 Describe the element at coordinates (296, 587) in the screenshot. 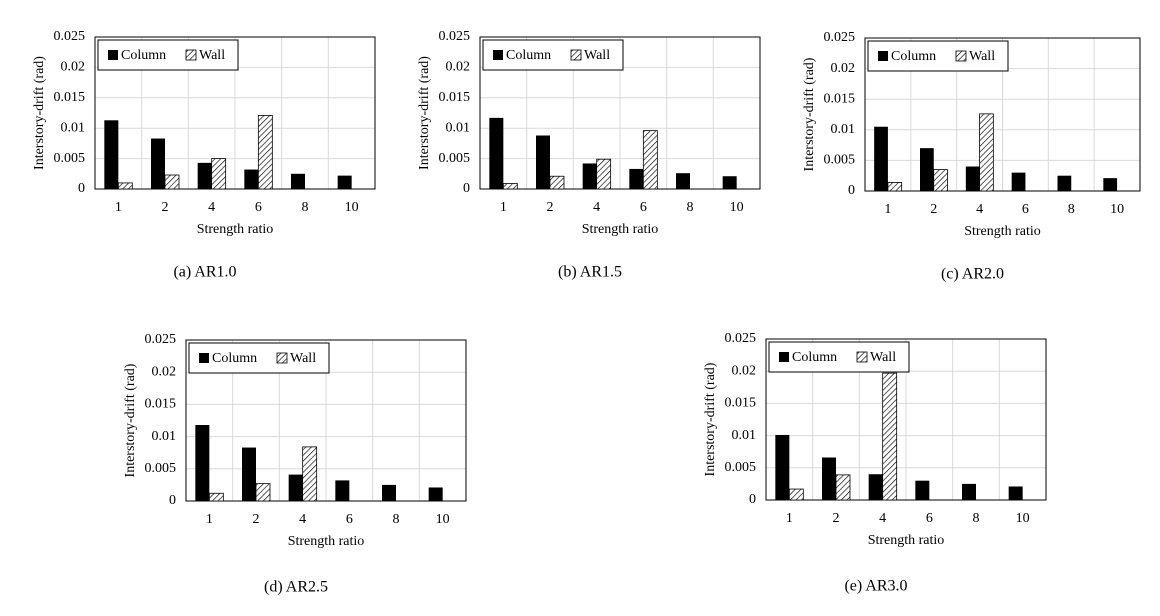

I see `caption: (d) AR2.5` at that location.